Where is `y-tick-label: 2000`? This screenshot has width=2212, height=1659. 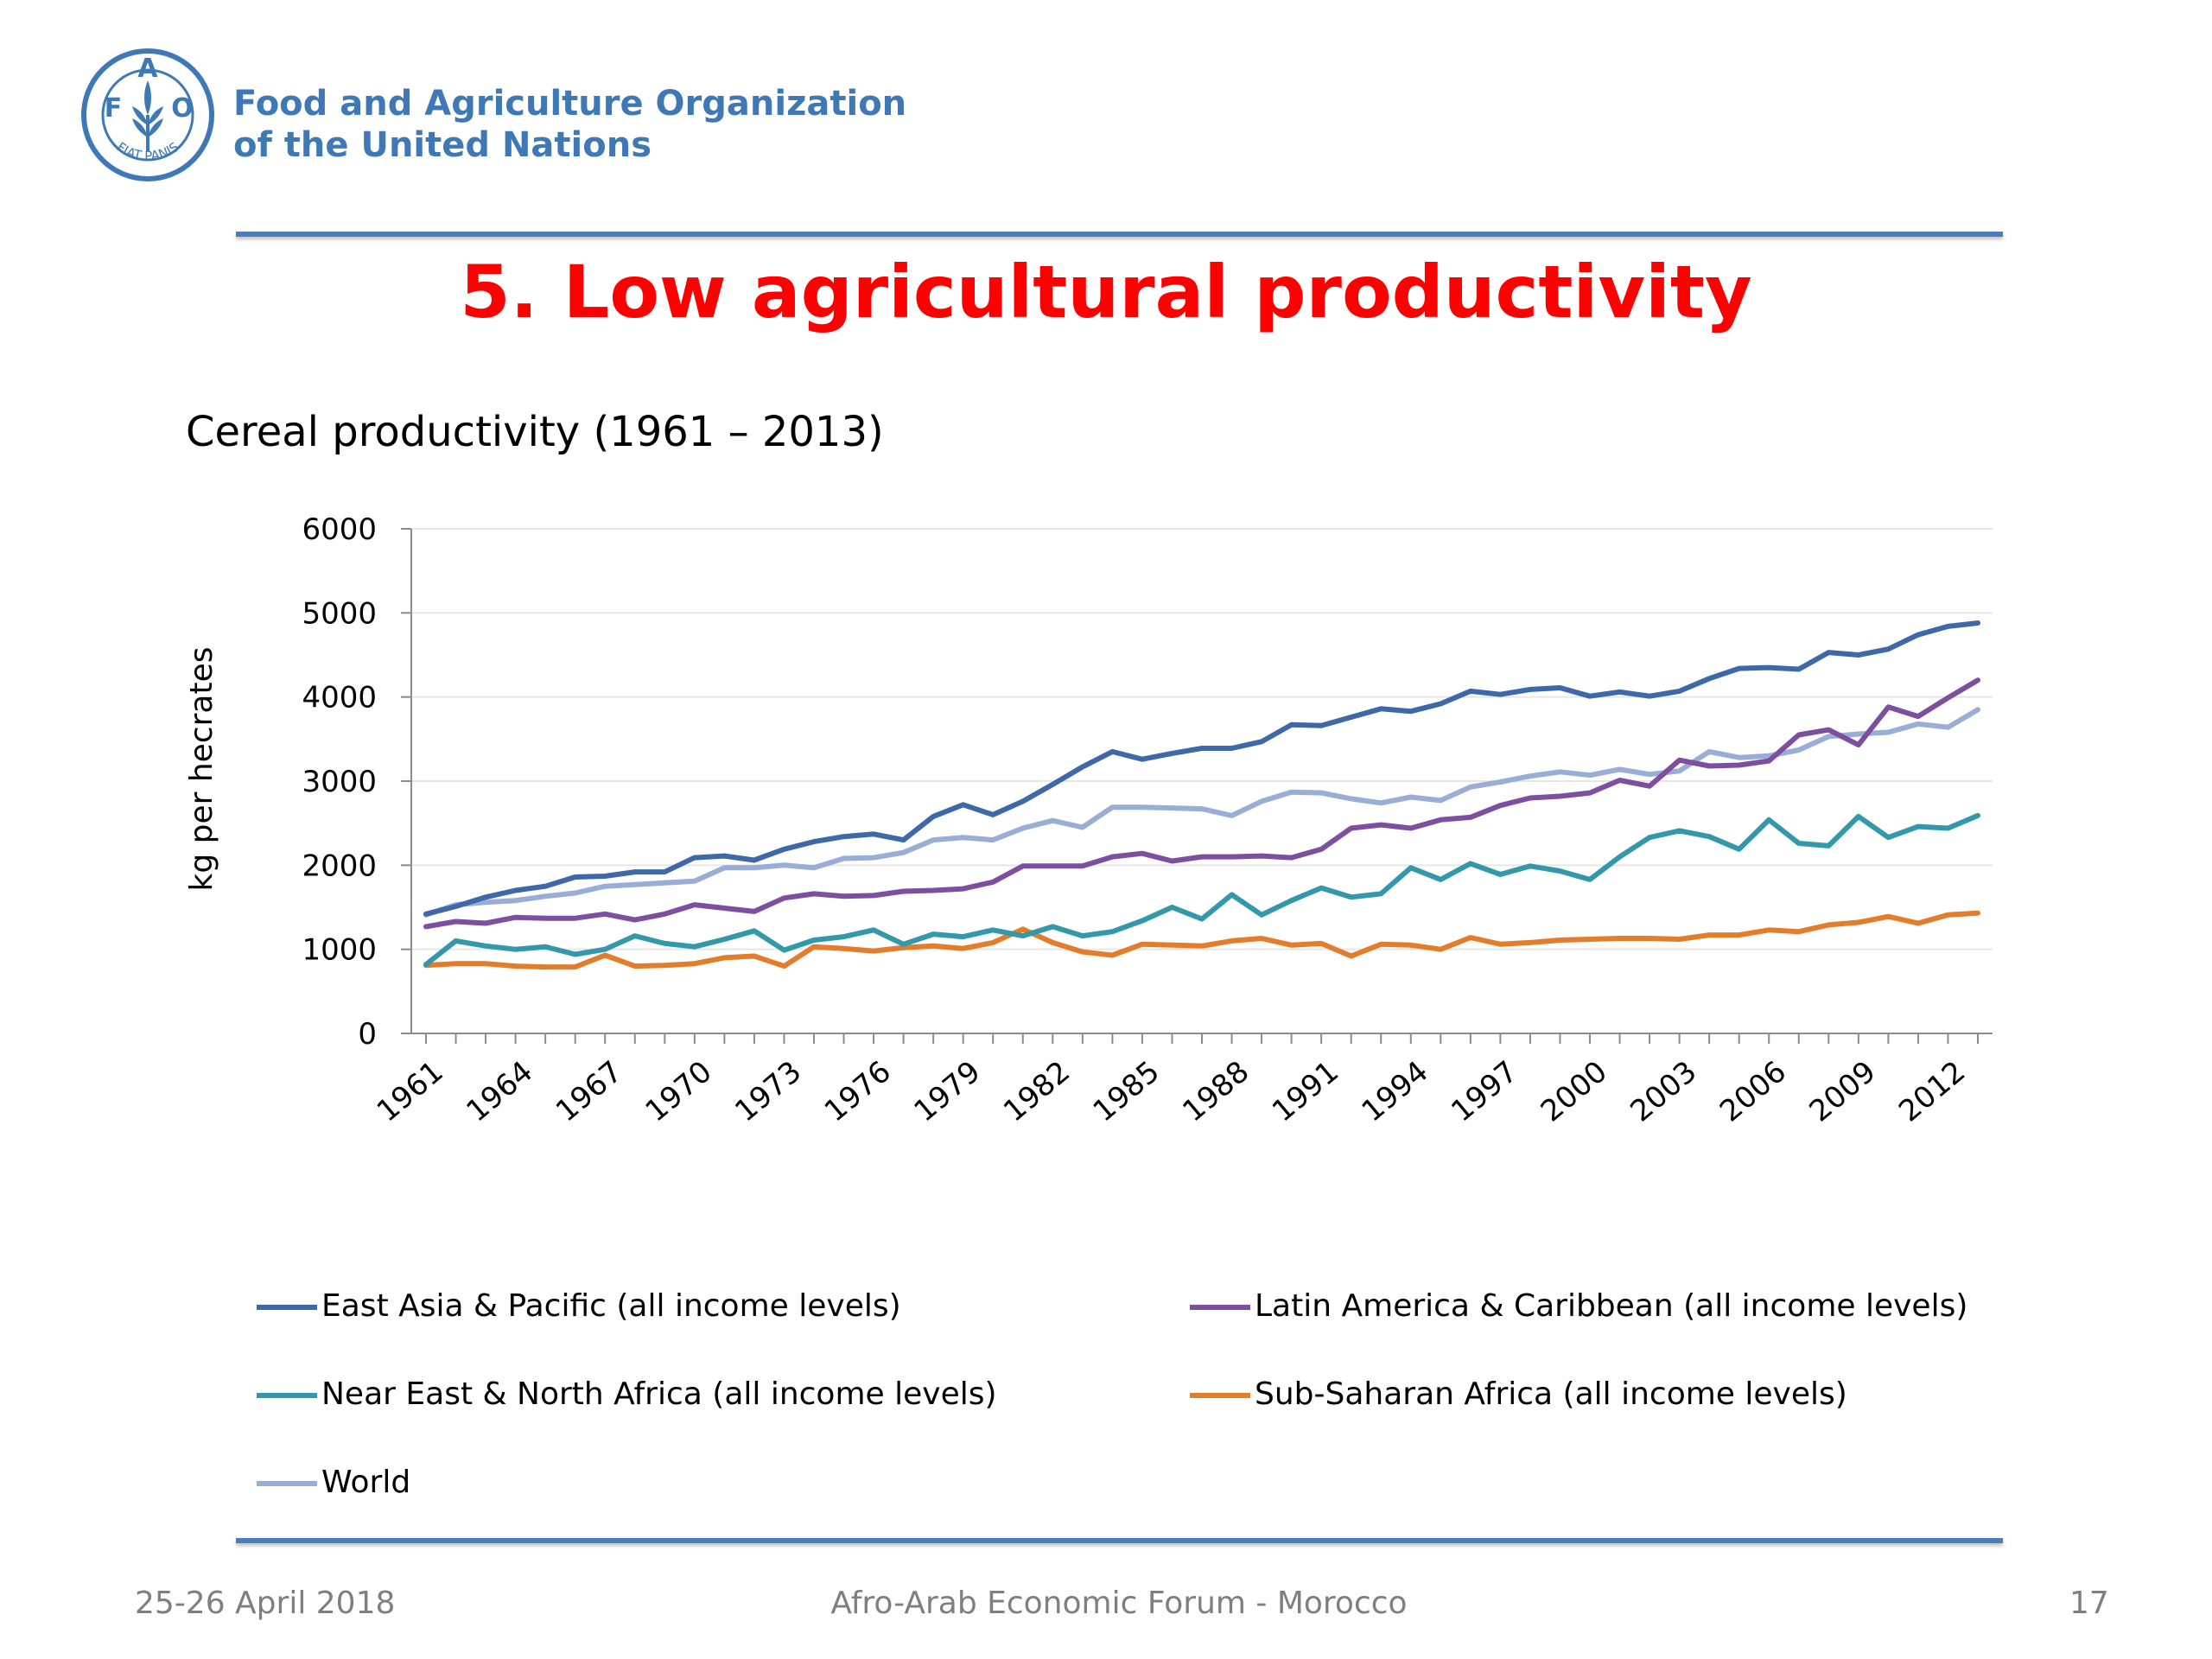
y-tick-label: 2000 is located at coordinates (339, 866).